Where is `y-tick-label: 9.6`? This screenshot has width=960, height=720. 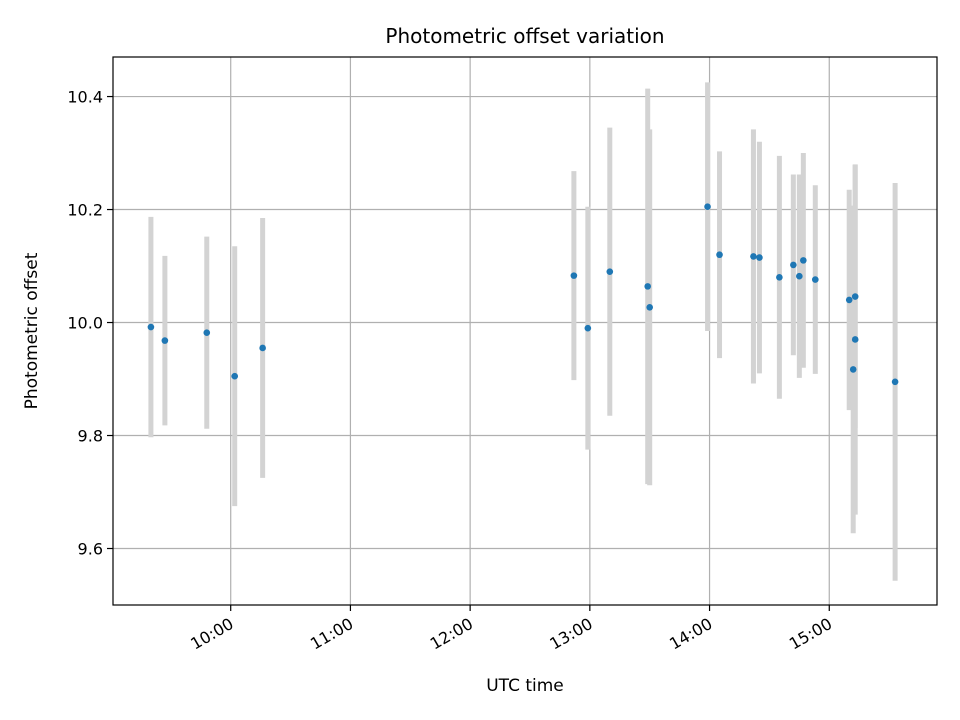
y-tick-label: 9.6 is located at coordinates (90, 549).